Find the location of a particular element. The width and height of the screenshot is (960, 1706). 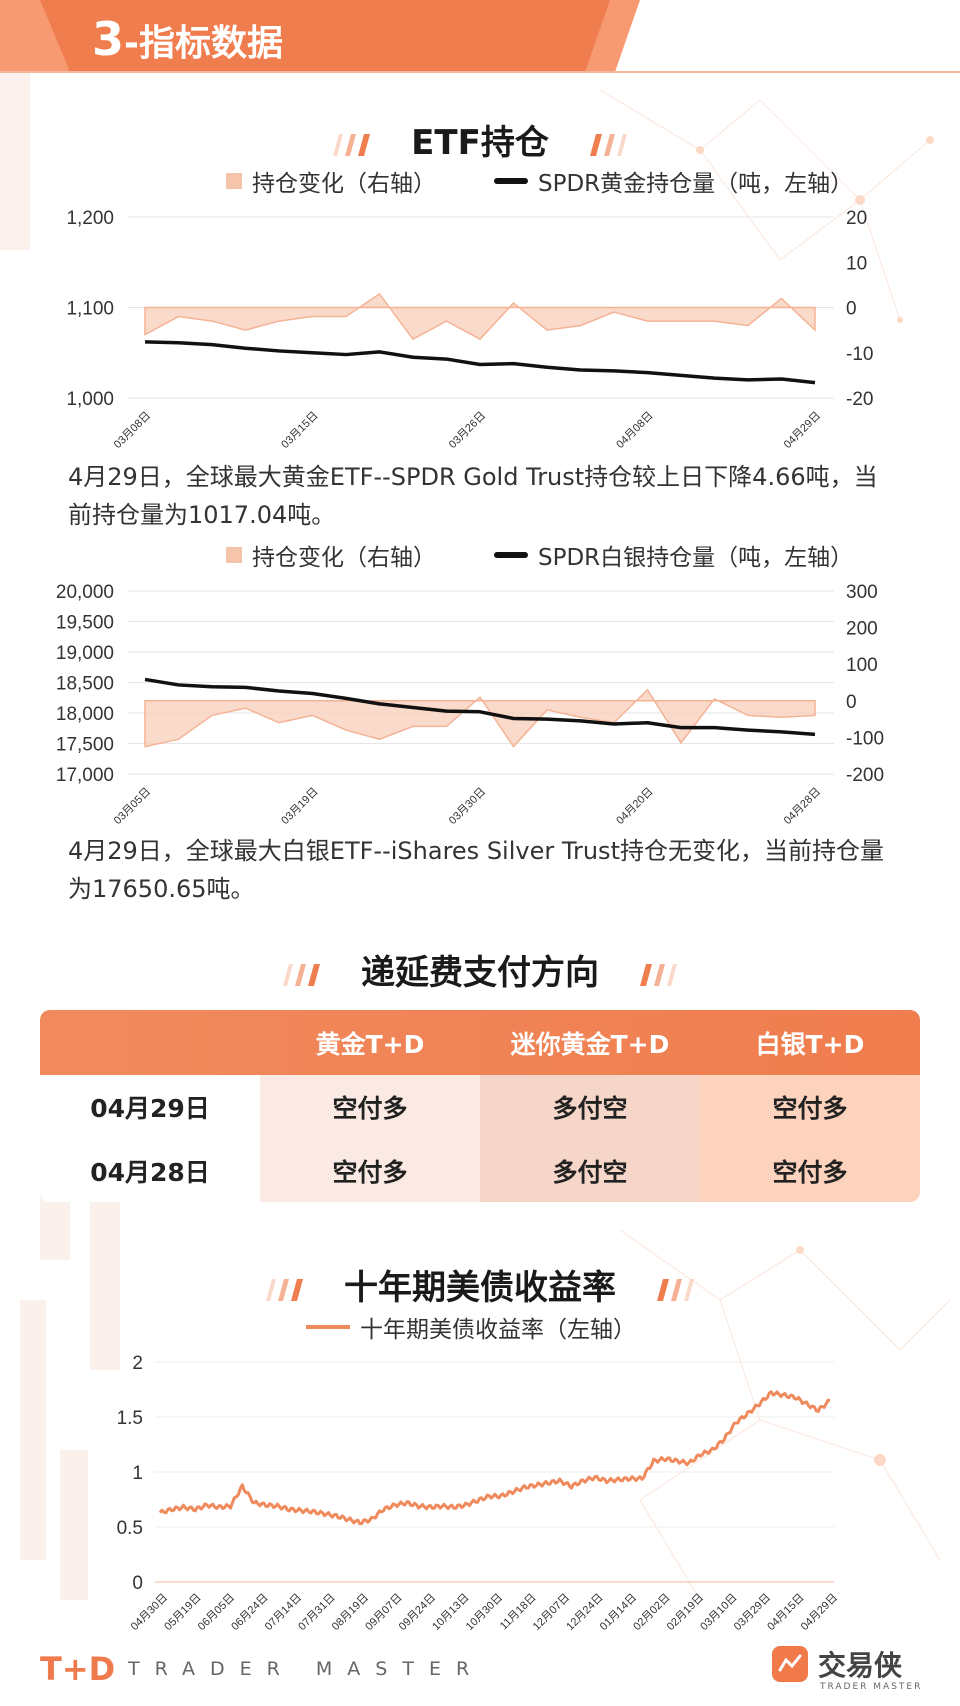

y-left-tick-label: 19,000 is located at coordinates (85, 653).